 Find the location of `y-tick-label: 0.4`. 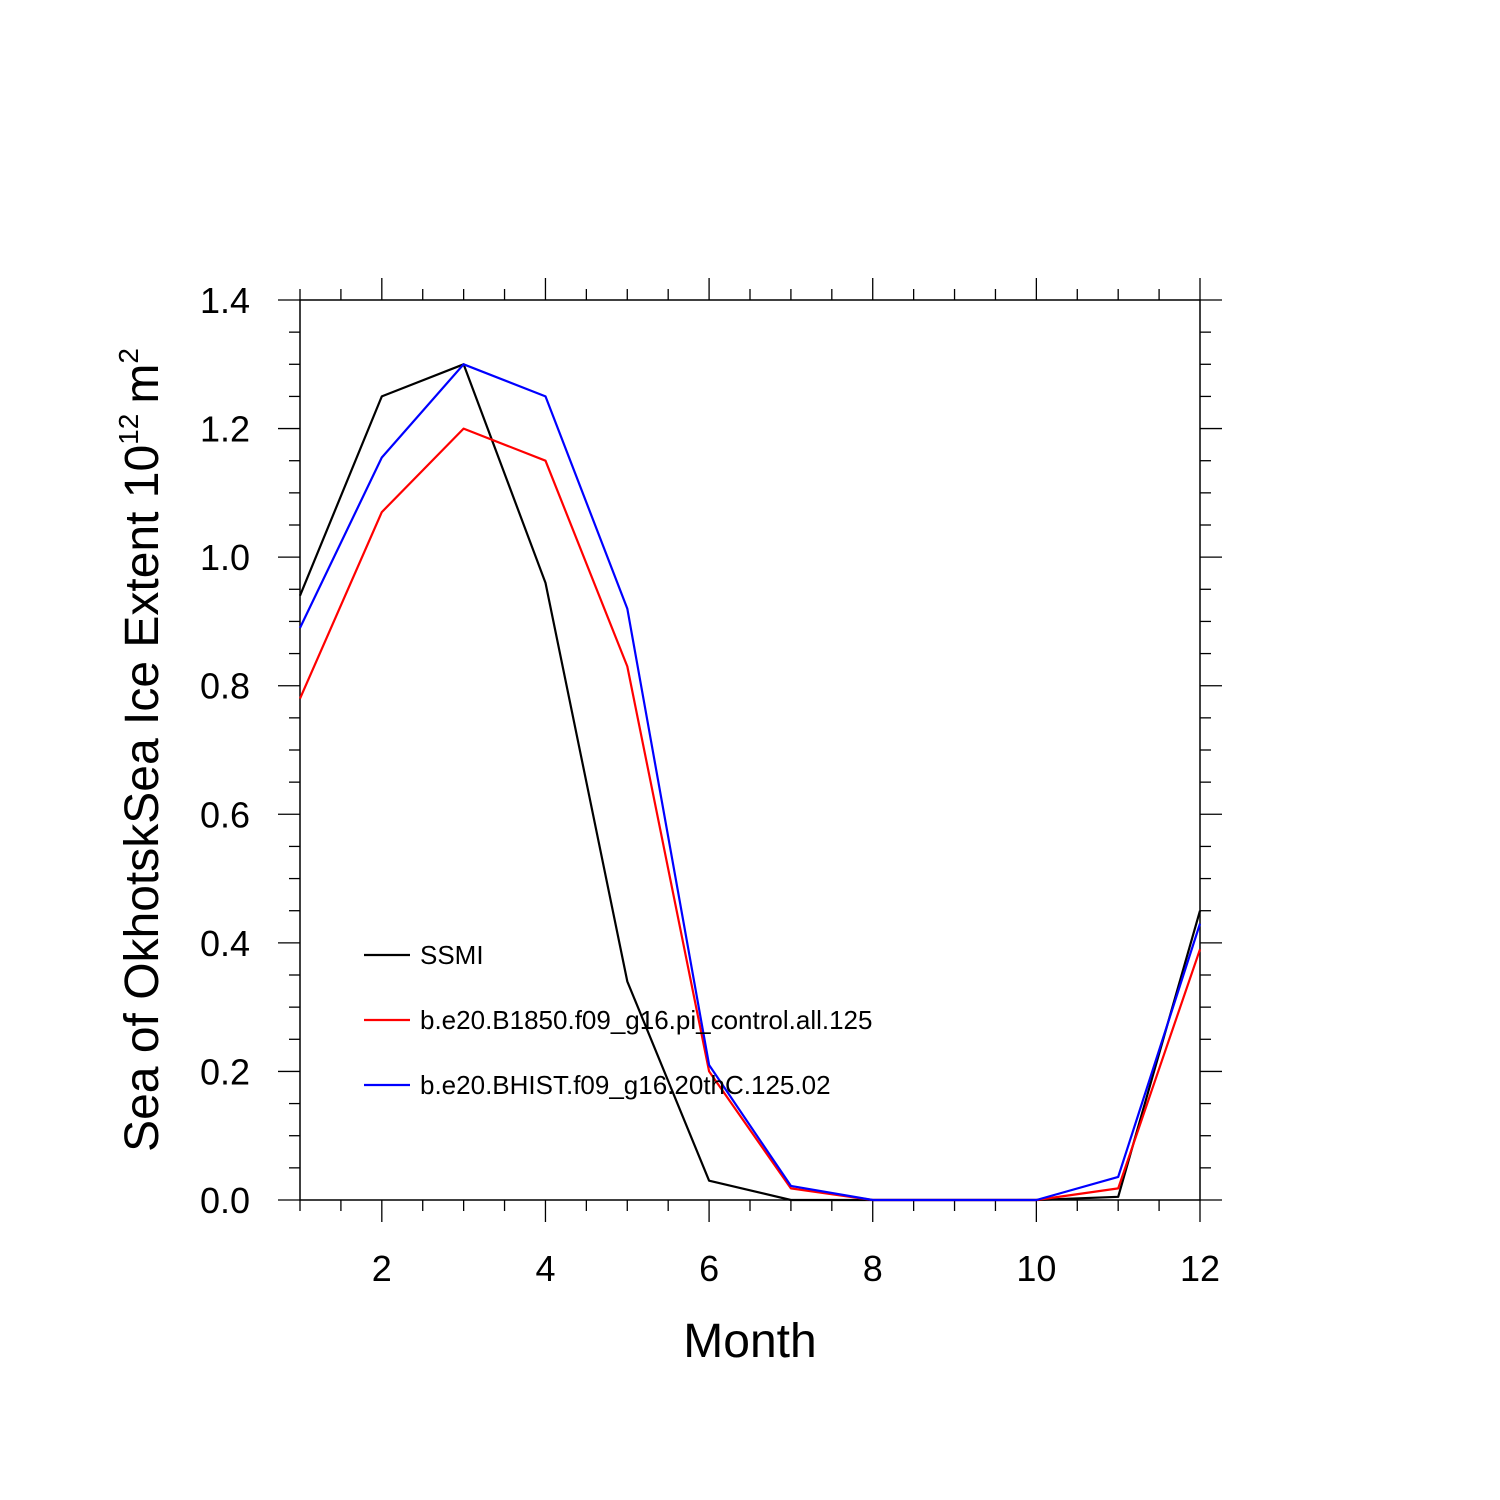

y-tick-label: 0.4 is located at coordinates (225, 943).